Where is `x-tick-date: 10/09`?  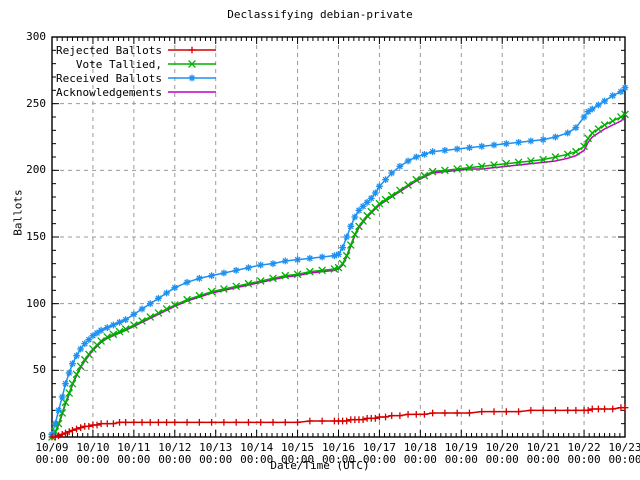 x-tick-date: 10/09 is located at coordinates (52, 447).